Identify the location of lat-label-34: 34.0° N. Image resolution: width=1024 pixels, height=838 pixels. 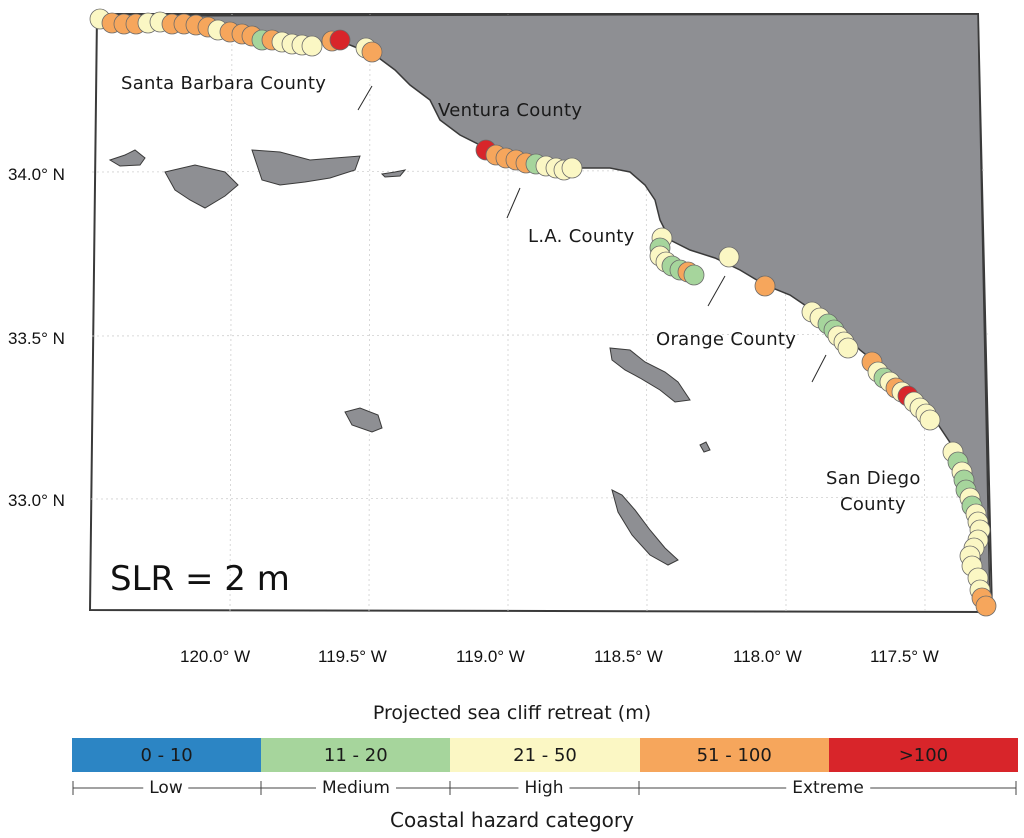
(36, 174).